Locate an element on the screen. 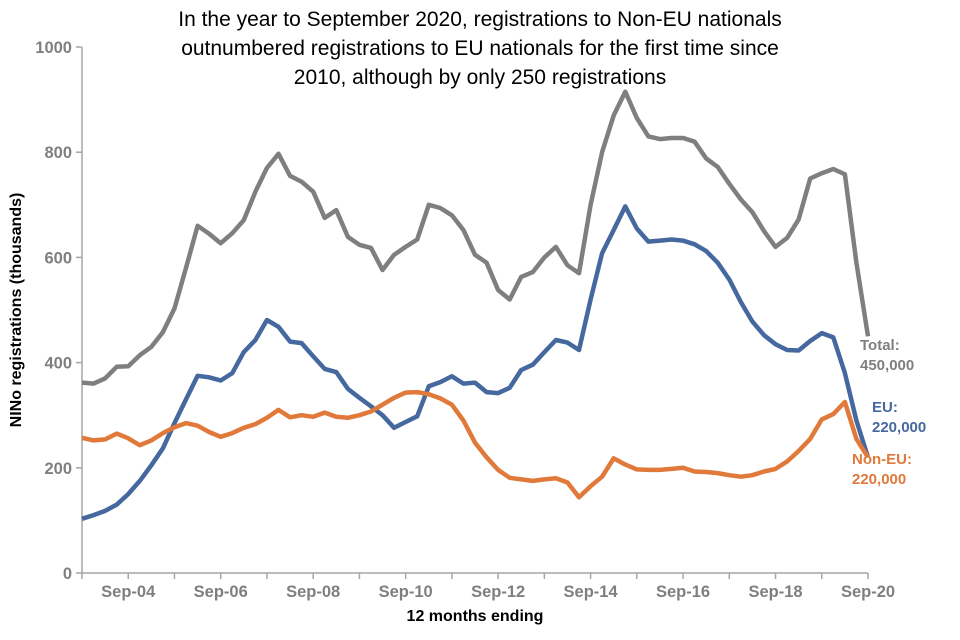  x-tick-label: Sep-08 is located at coordinates (313, 592).